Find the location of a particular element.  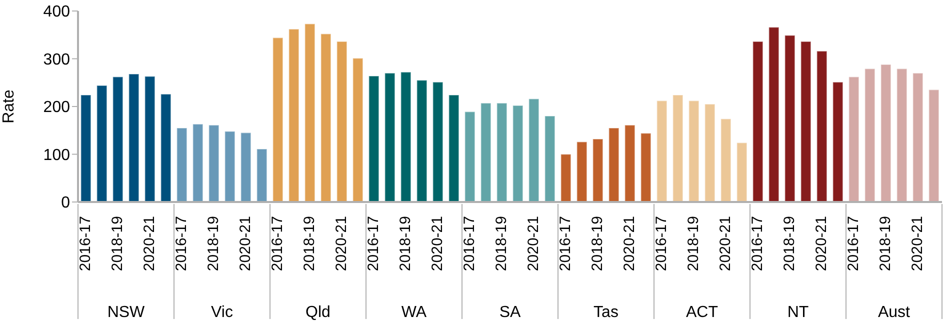

y-axis-title: Rate is located at coordinates (9, 107).